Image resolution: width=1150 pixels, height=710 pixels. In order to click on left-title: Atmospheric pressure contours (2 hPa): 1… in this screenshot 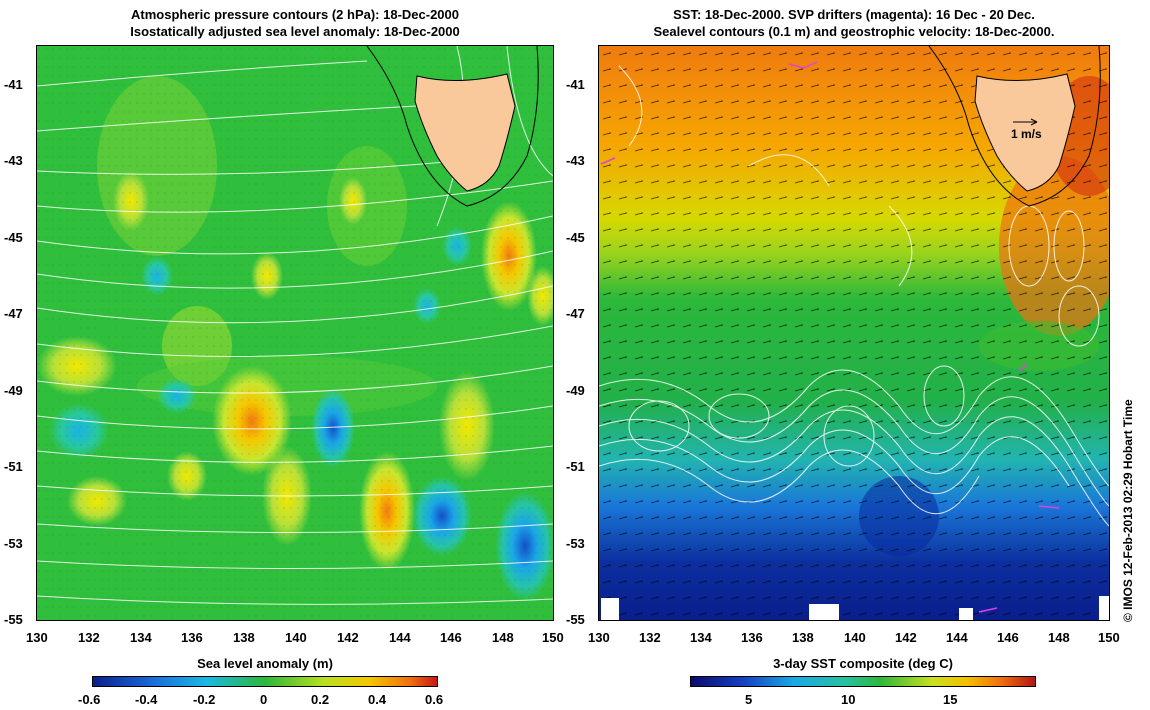, I will do `click(295, 23)`.